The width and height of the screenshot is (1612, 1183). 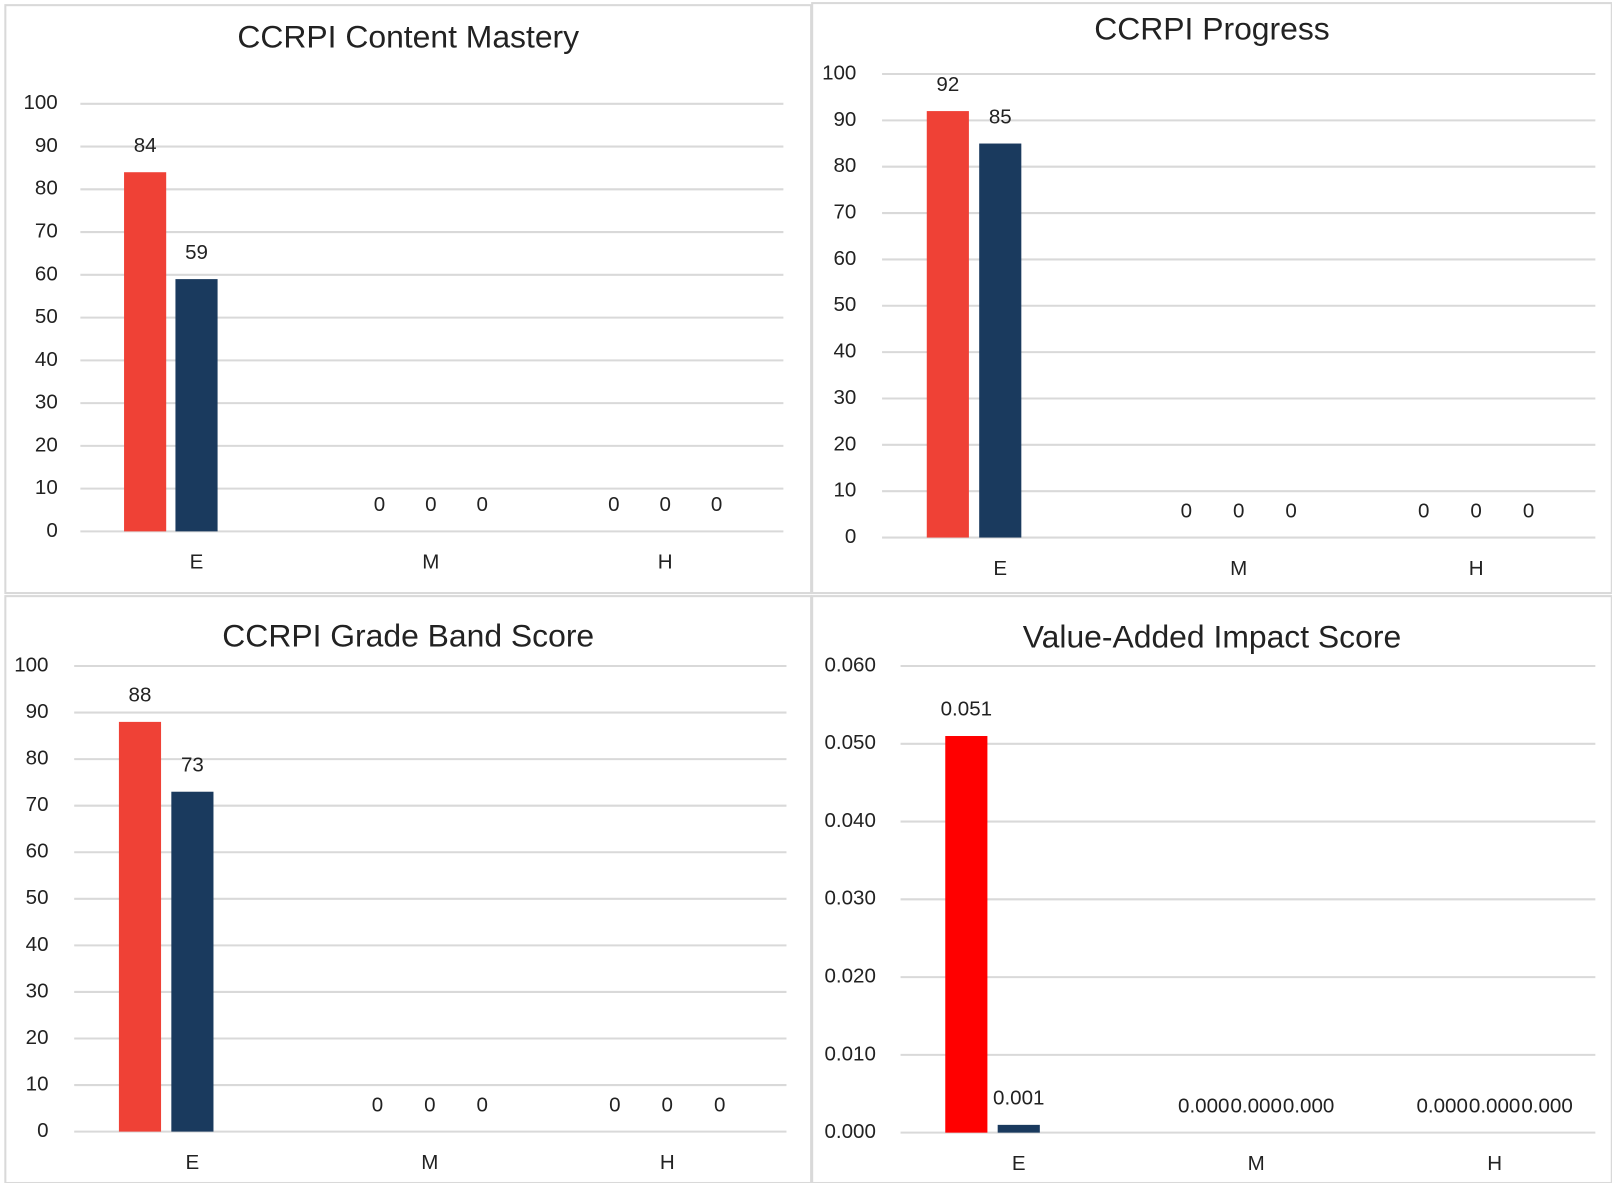 What do you see at coordinates (966, 709) in the screenshot?
I see `data-label: 0.051` at bounding box center [966, 709].